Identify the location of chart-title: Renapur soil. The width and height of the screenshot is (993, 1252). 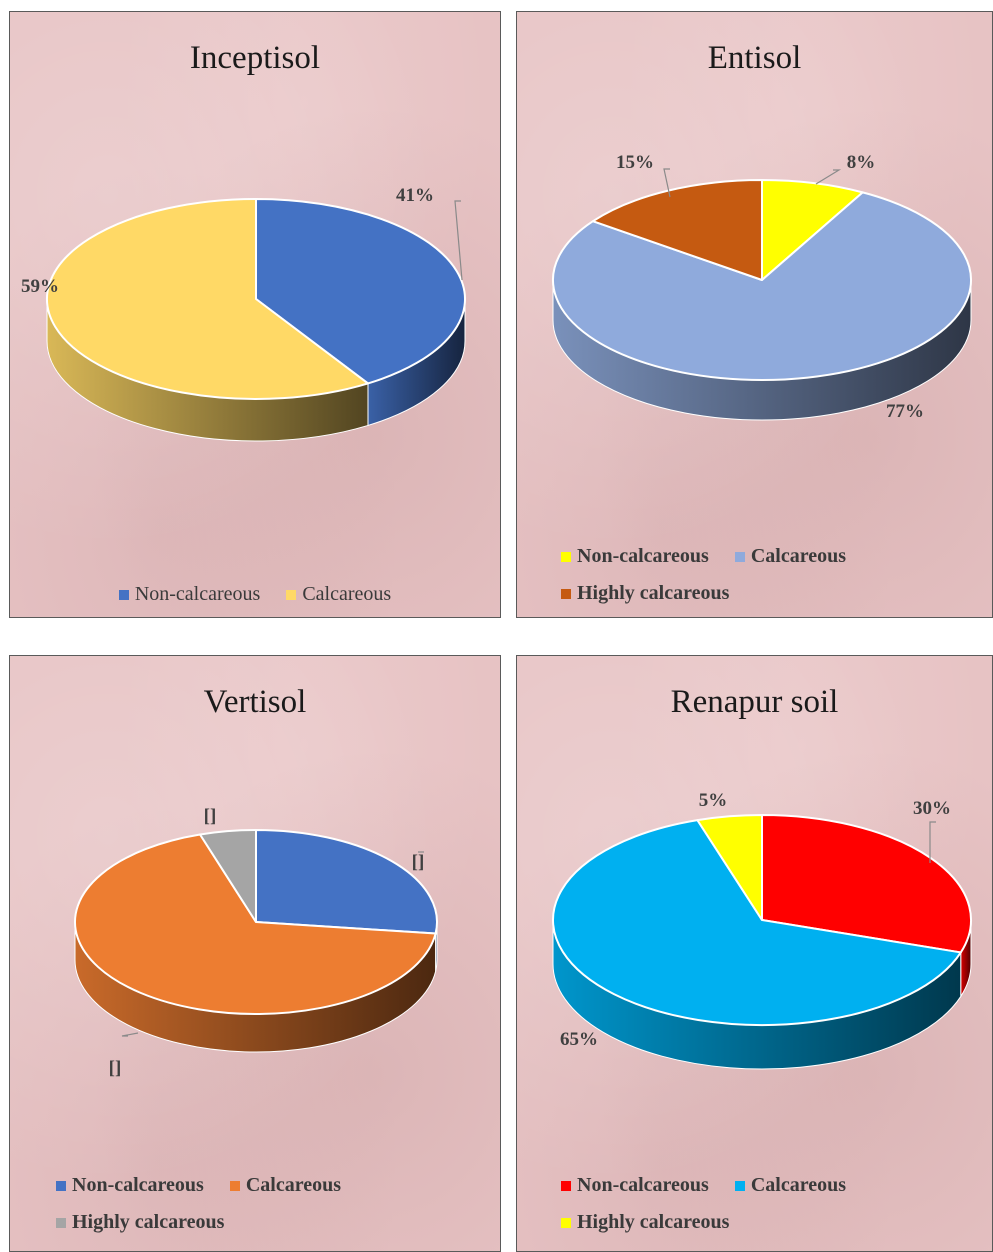
(754, 702).